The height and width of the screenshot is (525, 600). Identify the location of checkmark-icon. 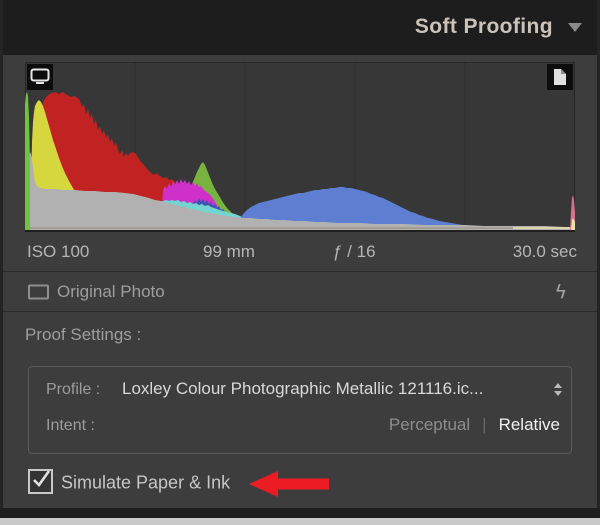
(42, 479).